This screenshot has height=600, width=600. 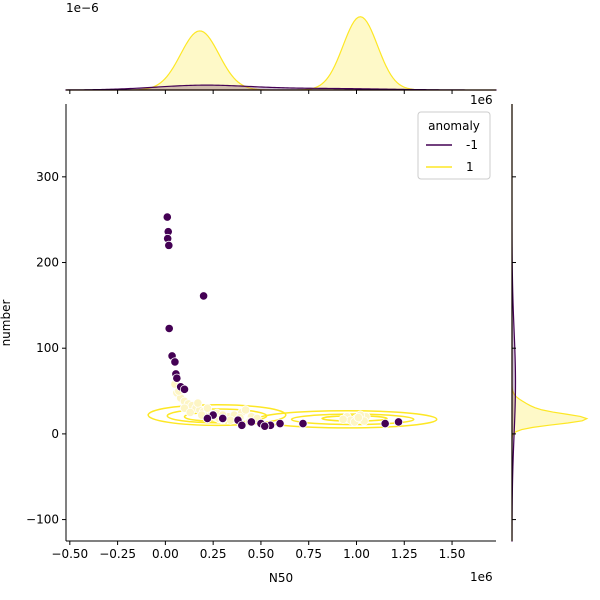 I want to click on kde-contour, so click(x=217, y=415).